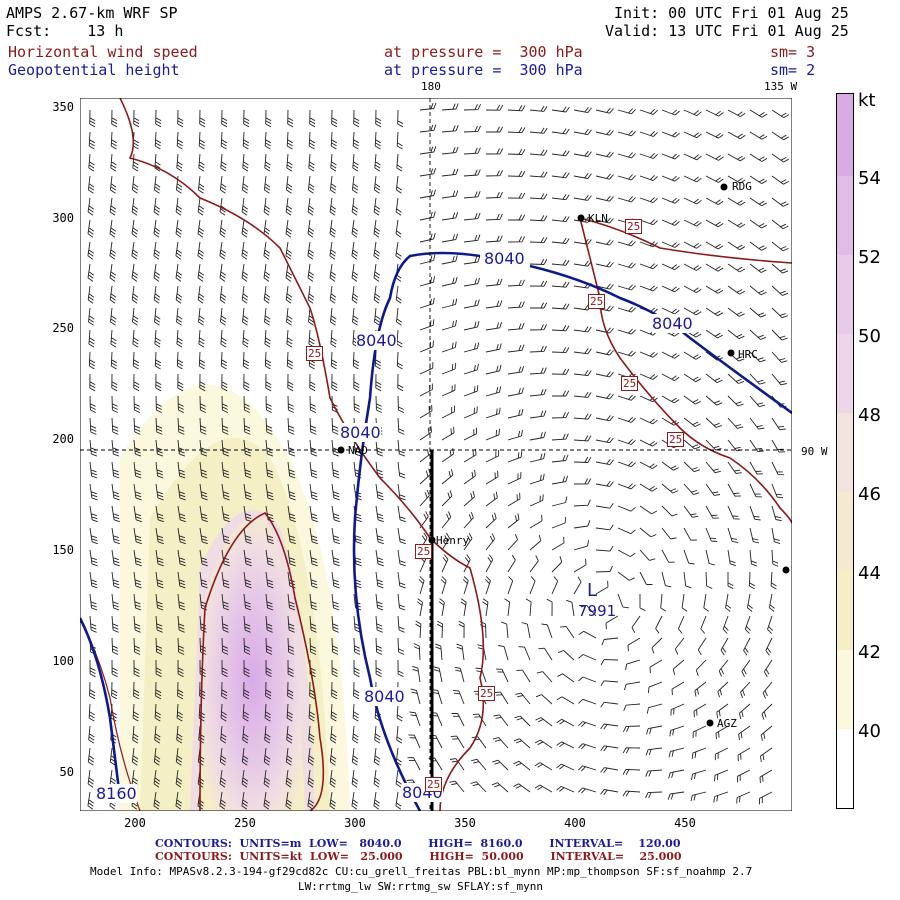 Image resolution: width=900 pixels, height=900 pixels. Describe the element at coordinates (504, 258) in the screenshot. I see `contour-label-8040-a: 8040` at that location.